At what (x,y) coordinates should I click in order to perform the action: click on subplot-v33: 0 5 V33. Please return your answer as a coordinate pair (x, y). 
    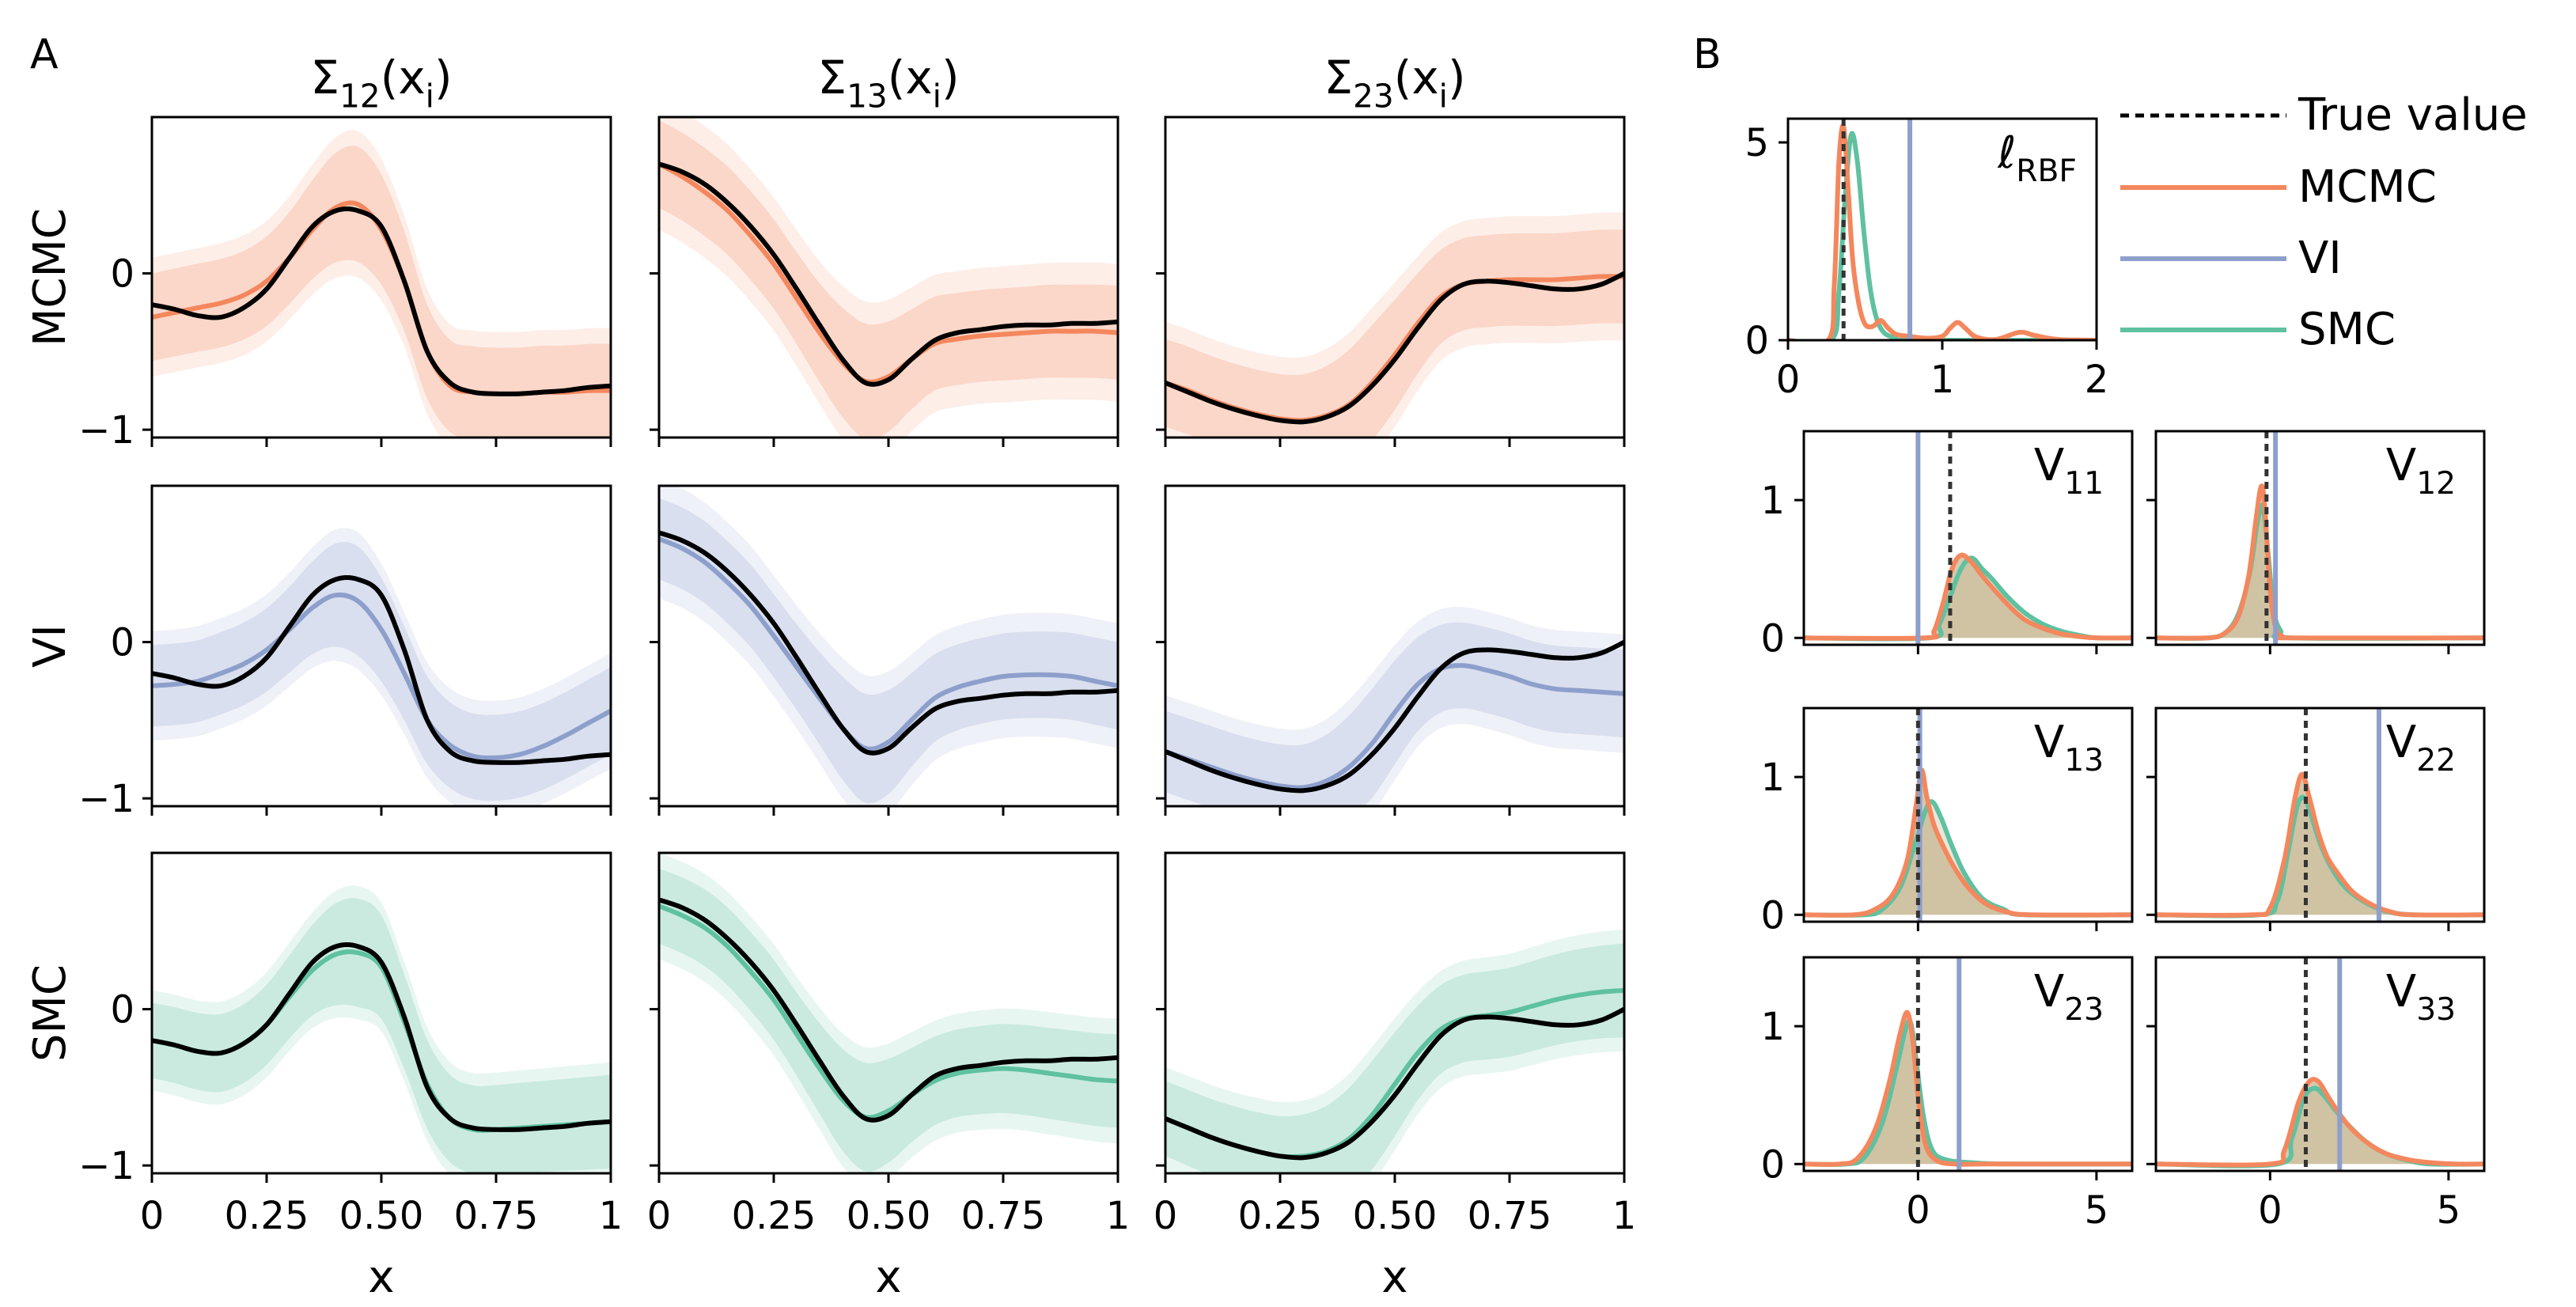
    Looking at the image, I should click on (2316, 1095).